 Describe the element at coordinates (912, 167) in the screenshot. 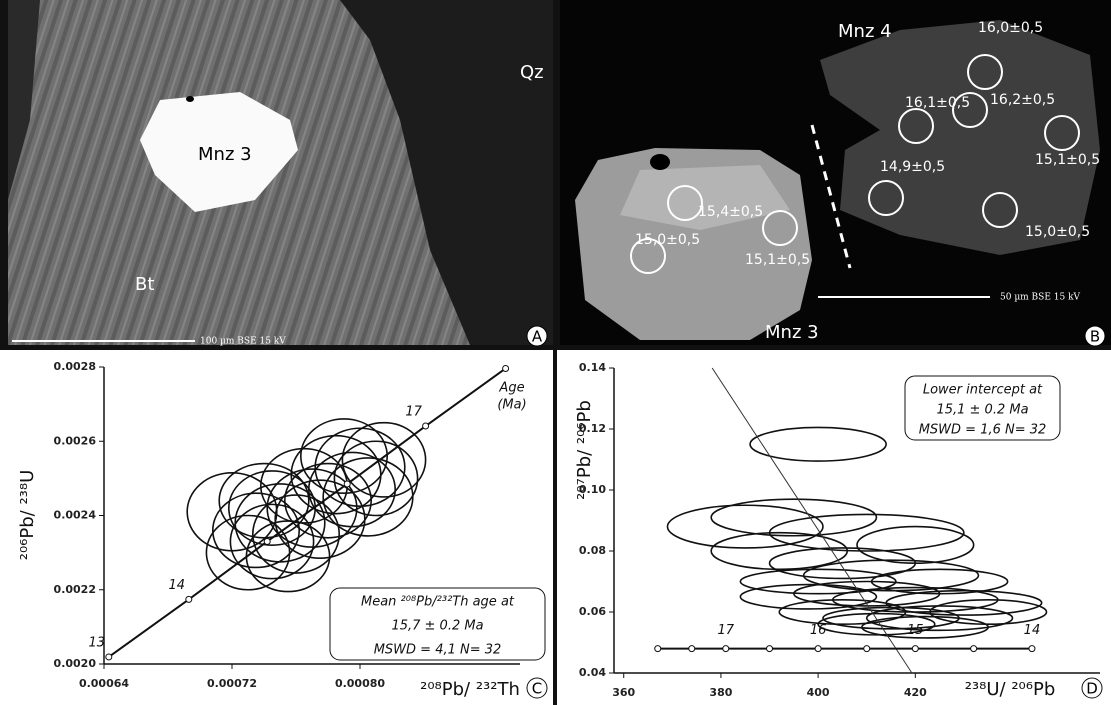

I see `spot-age: 14,9±0,5` at that location.